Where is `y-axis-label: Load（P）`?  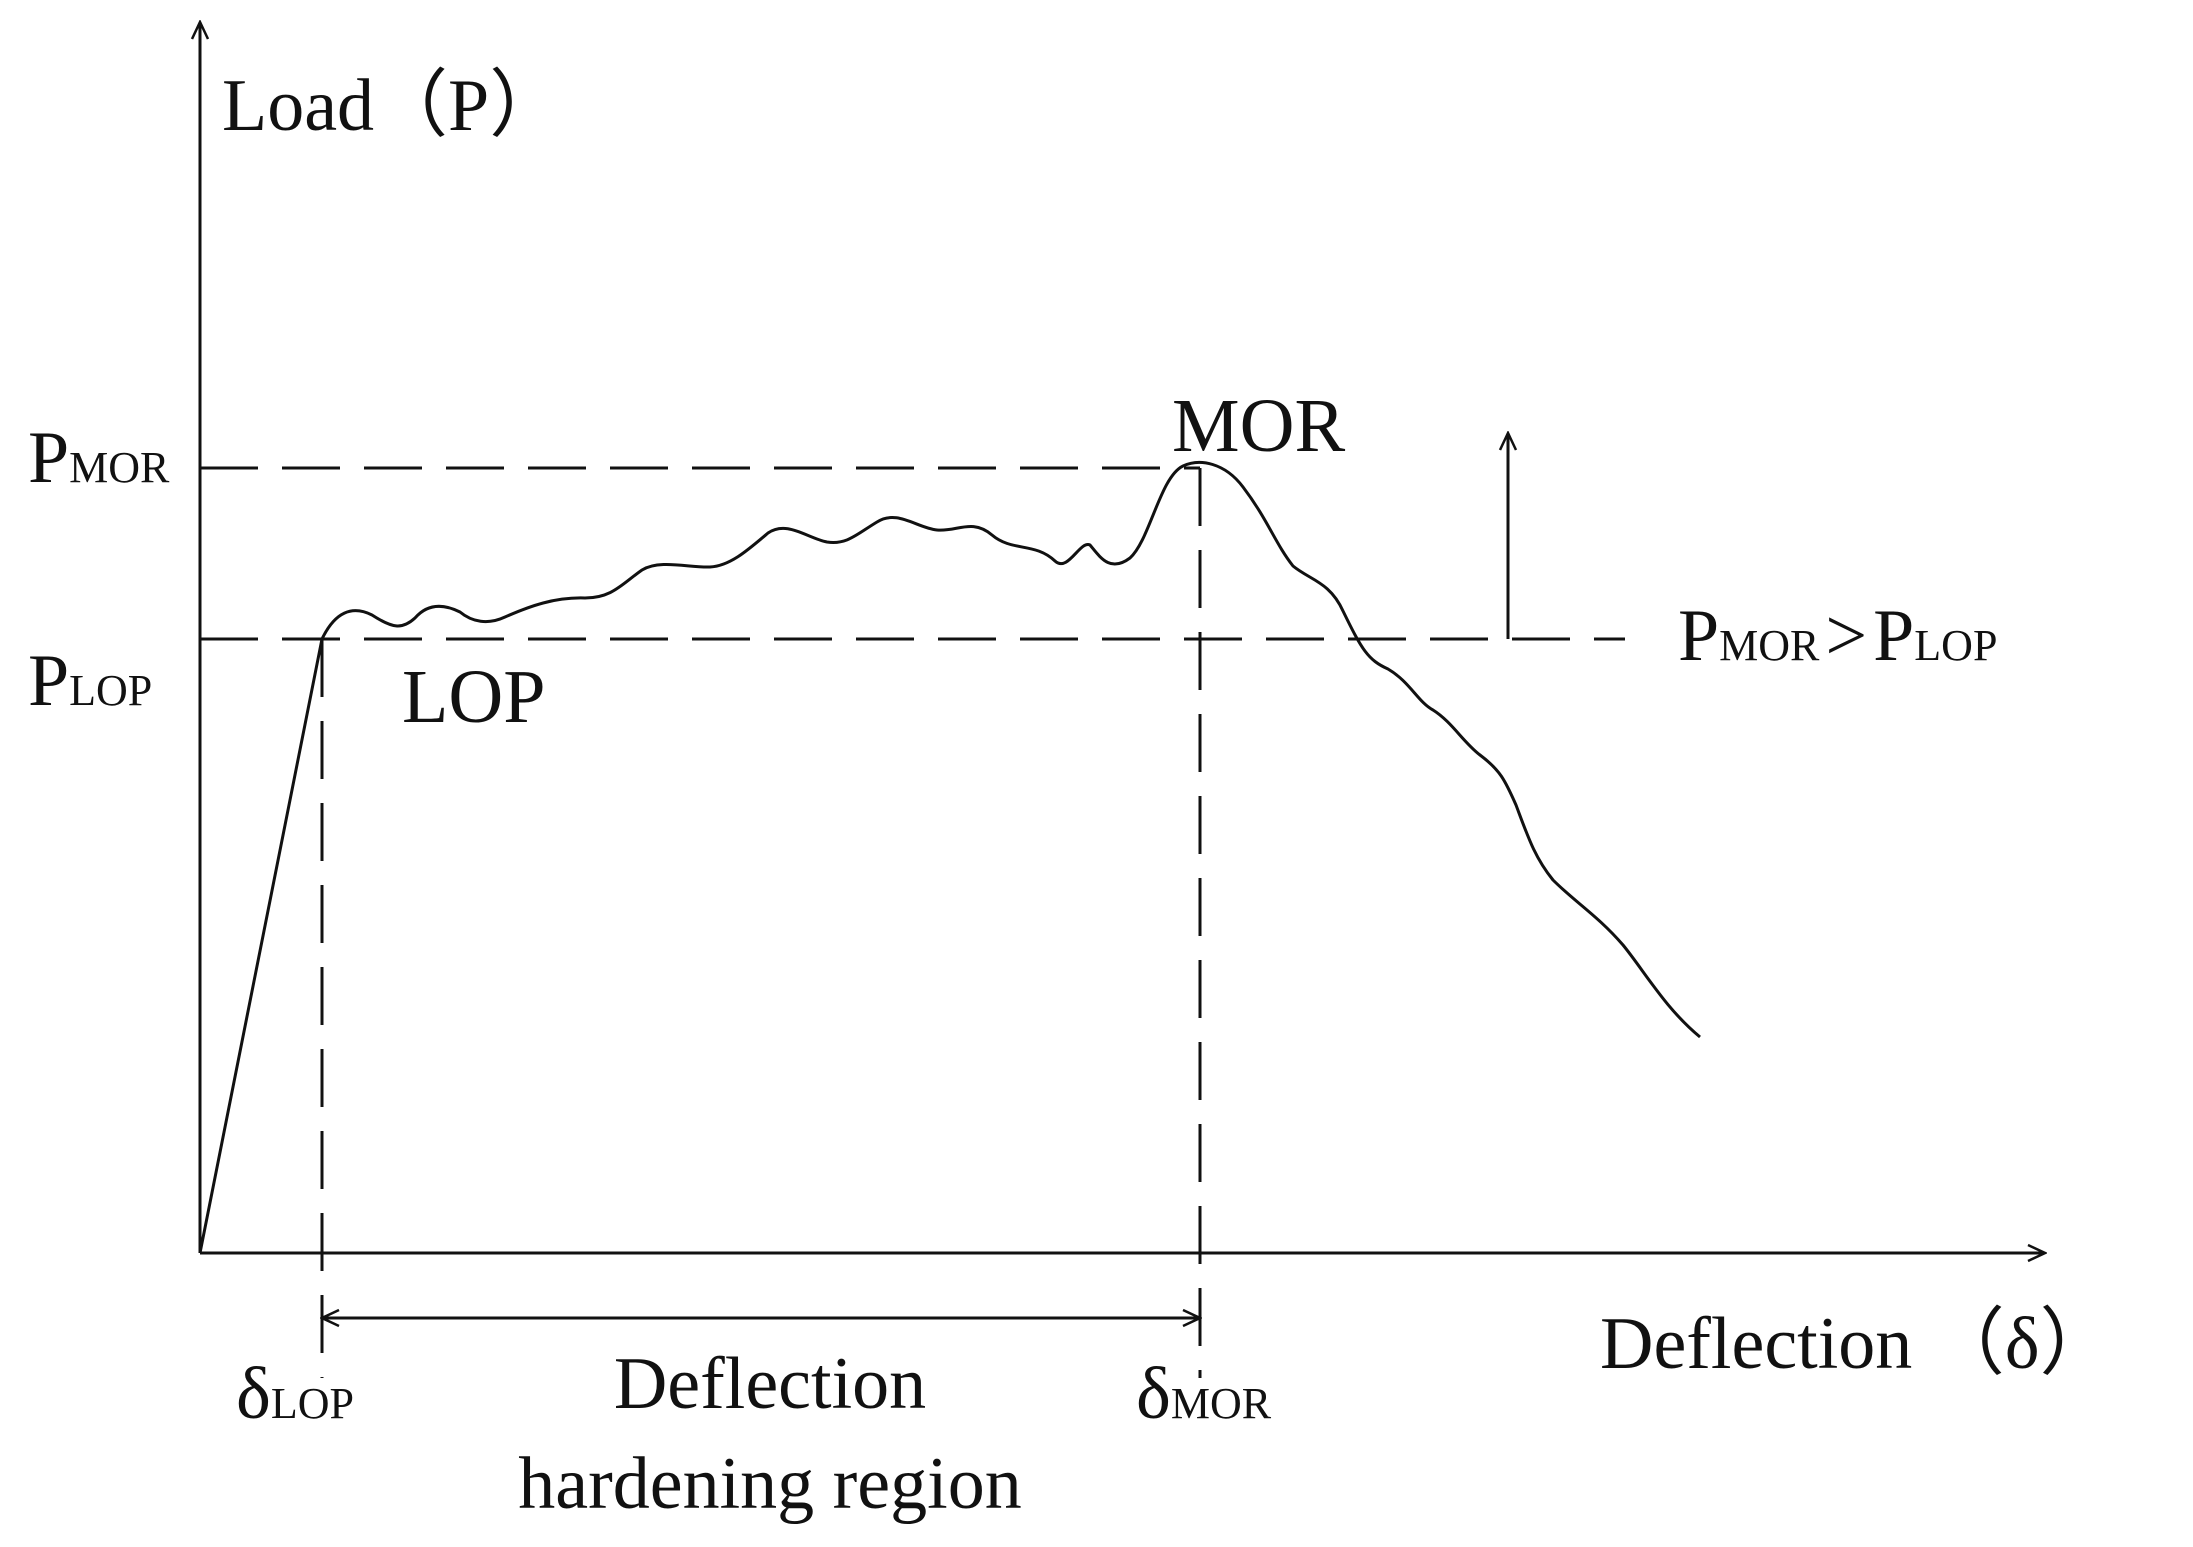
y-axis-label: Load（P） is located at coordinates (392, 106).